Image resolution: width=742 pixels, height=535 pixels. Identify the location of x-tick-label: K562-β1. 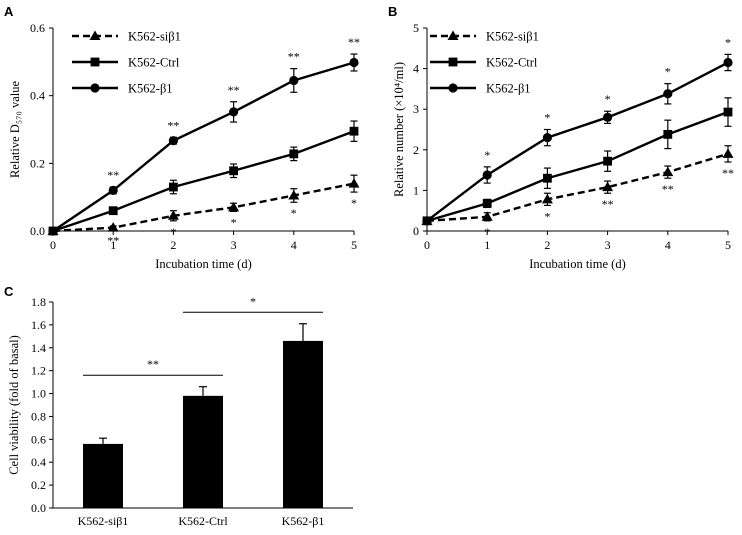
(303, 521).